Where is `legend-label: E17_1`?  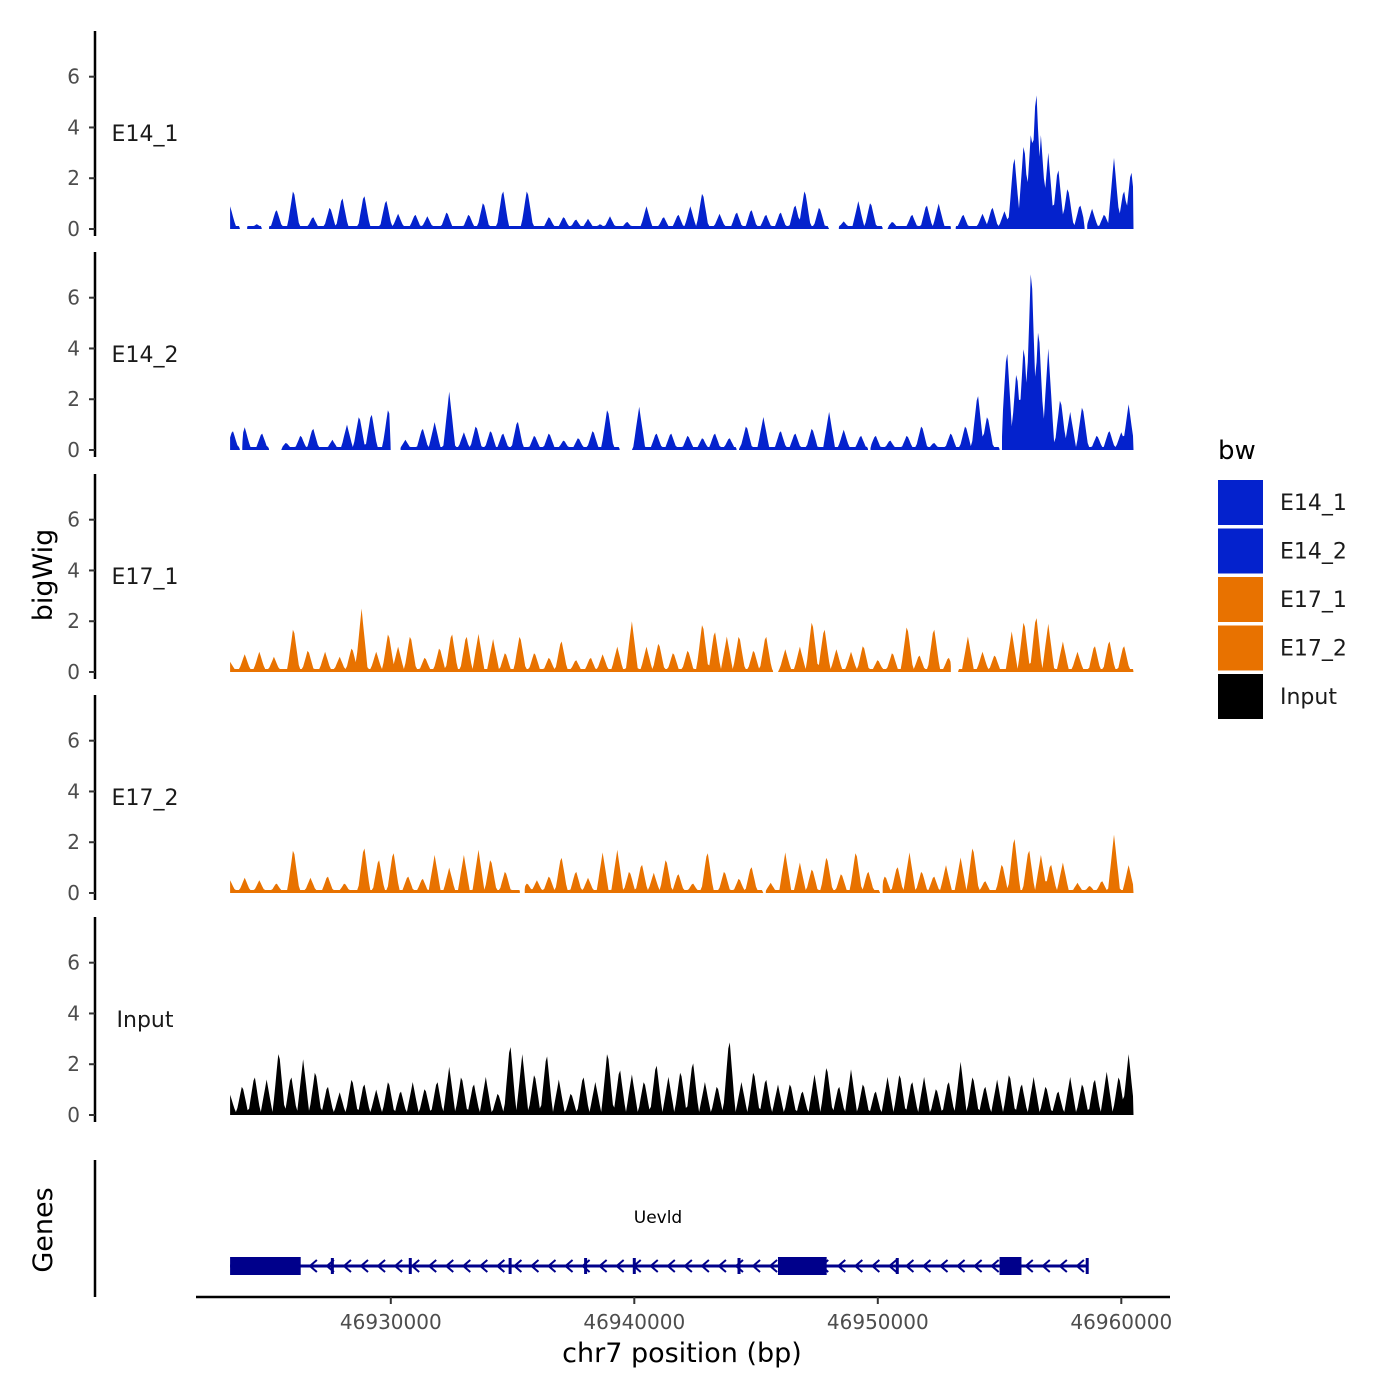 legend-label: E17_1 is located at coordinates (1313, 600).